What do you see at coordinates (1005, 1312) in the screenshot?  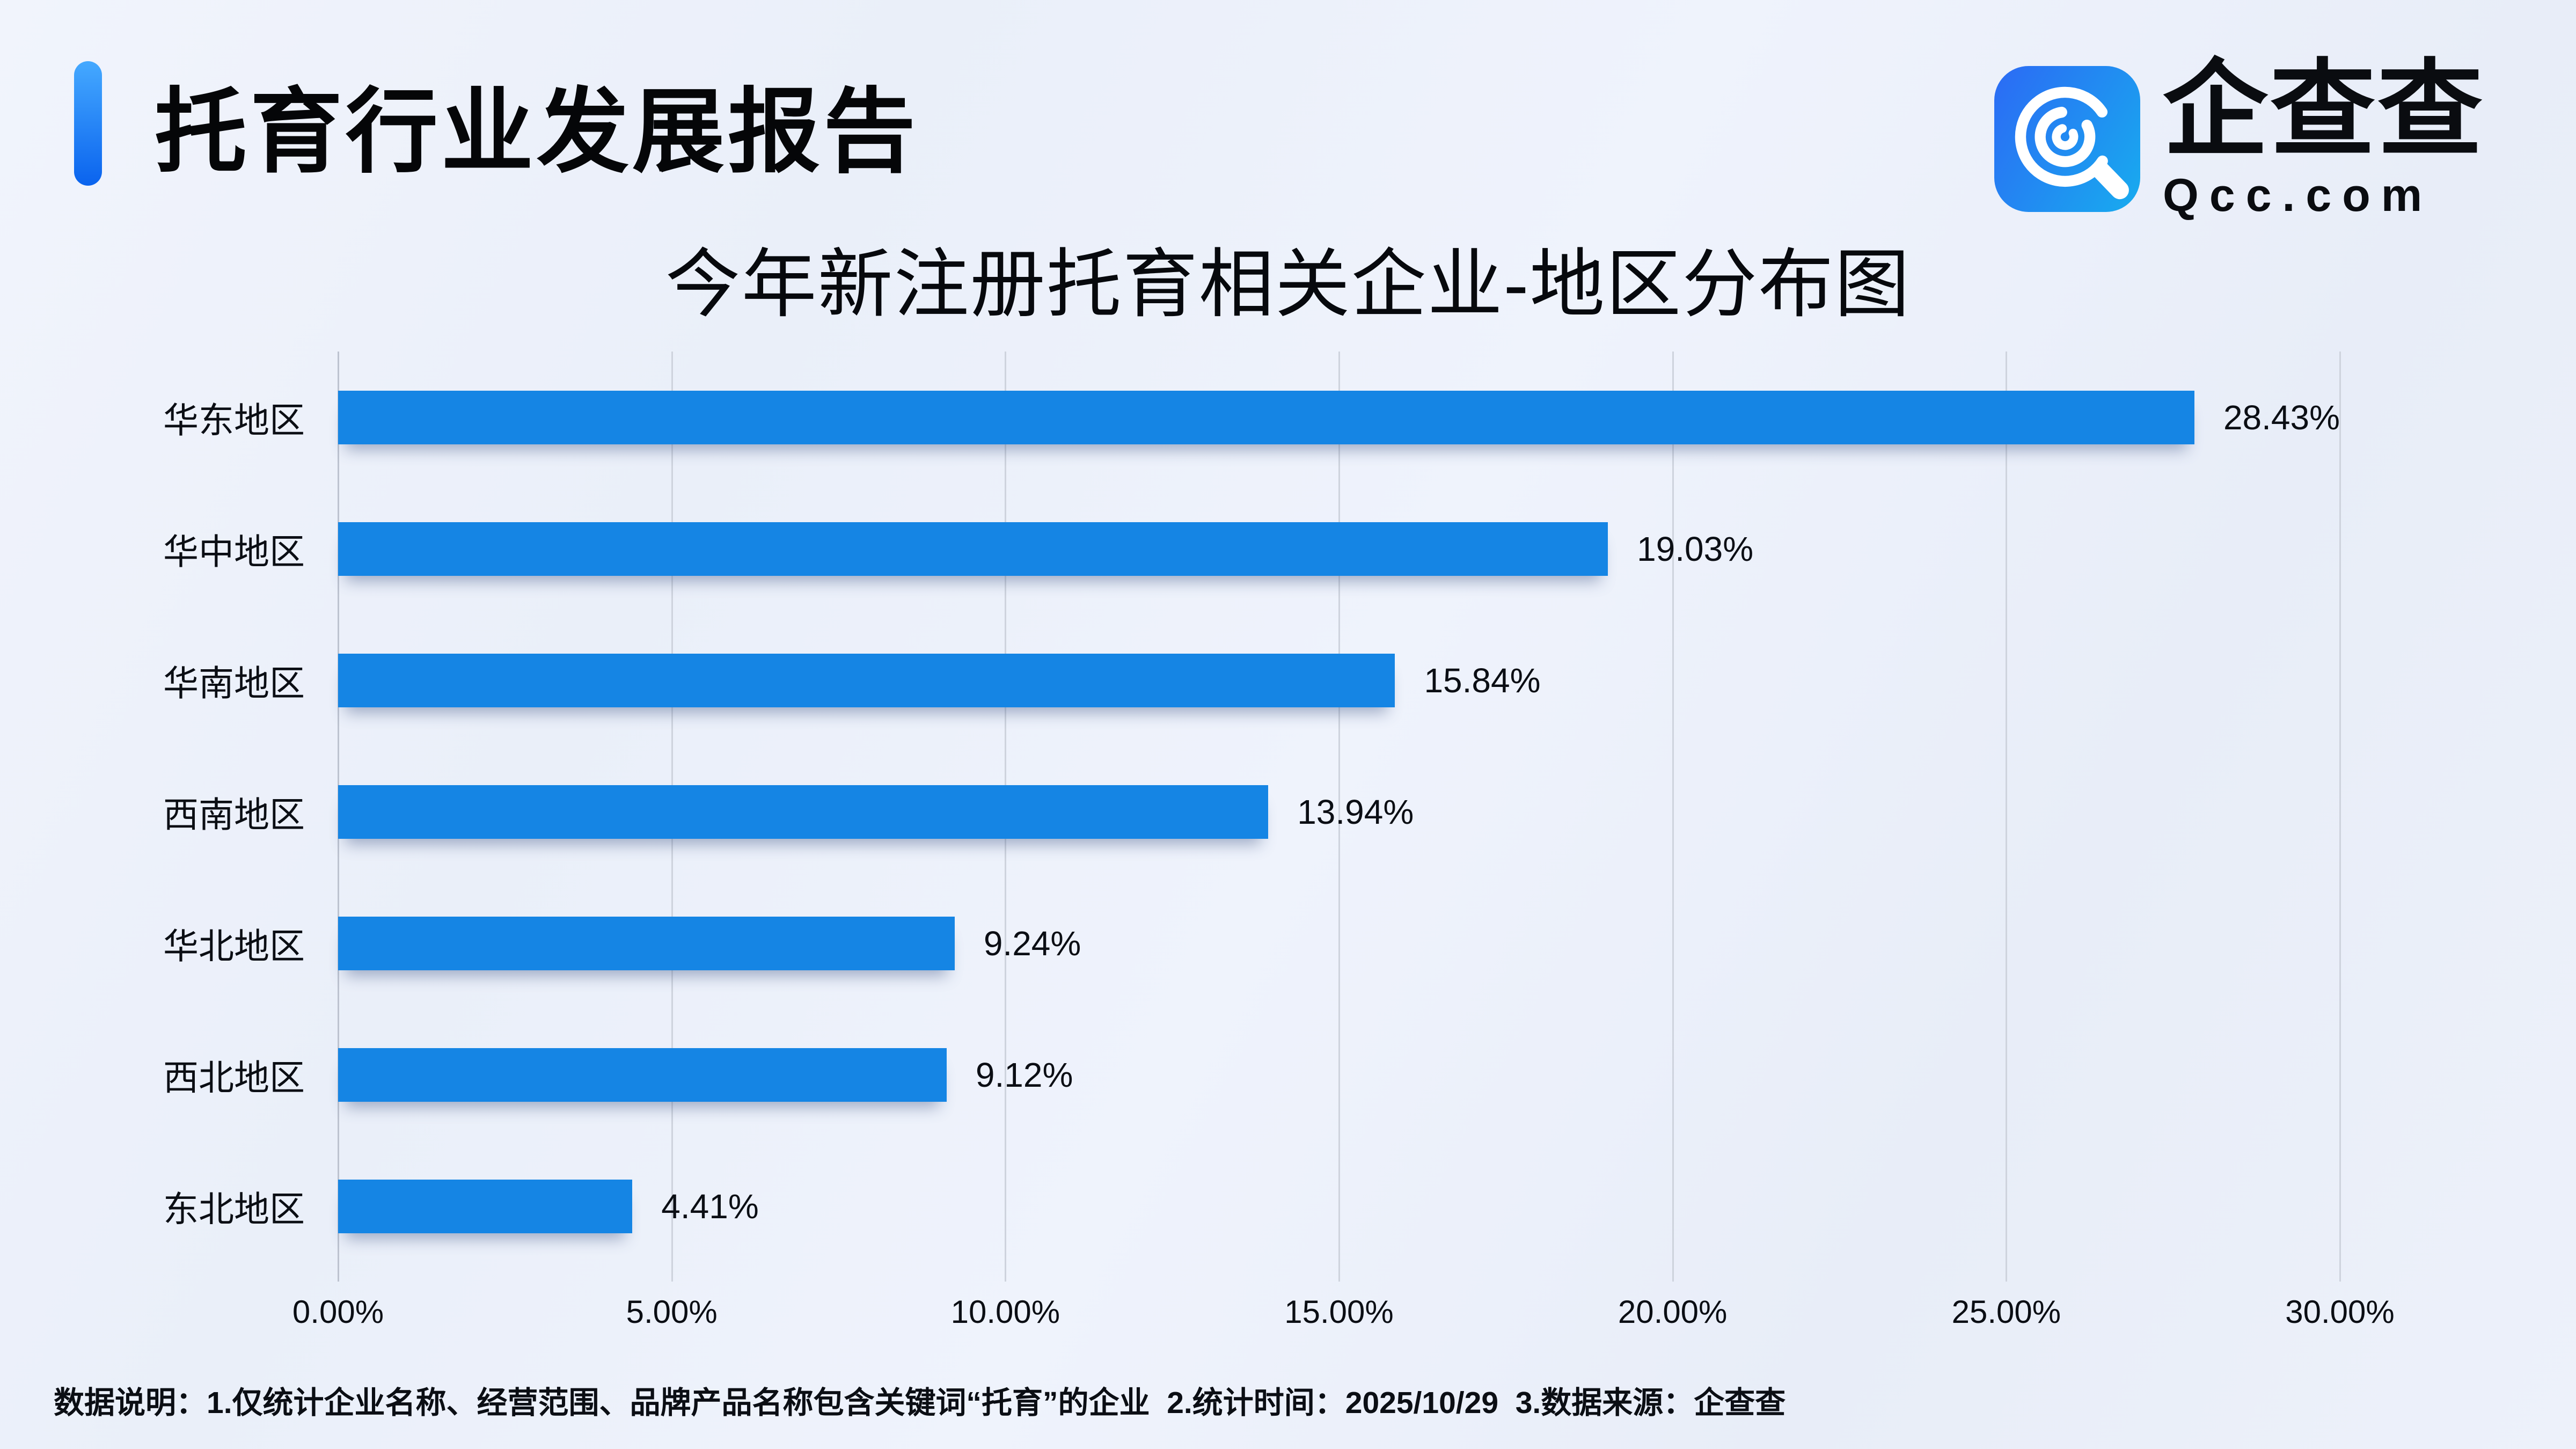 I see `x-tick-label: 10.00%` at bounding box center [1005, 1312].